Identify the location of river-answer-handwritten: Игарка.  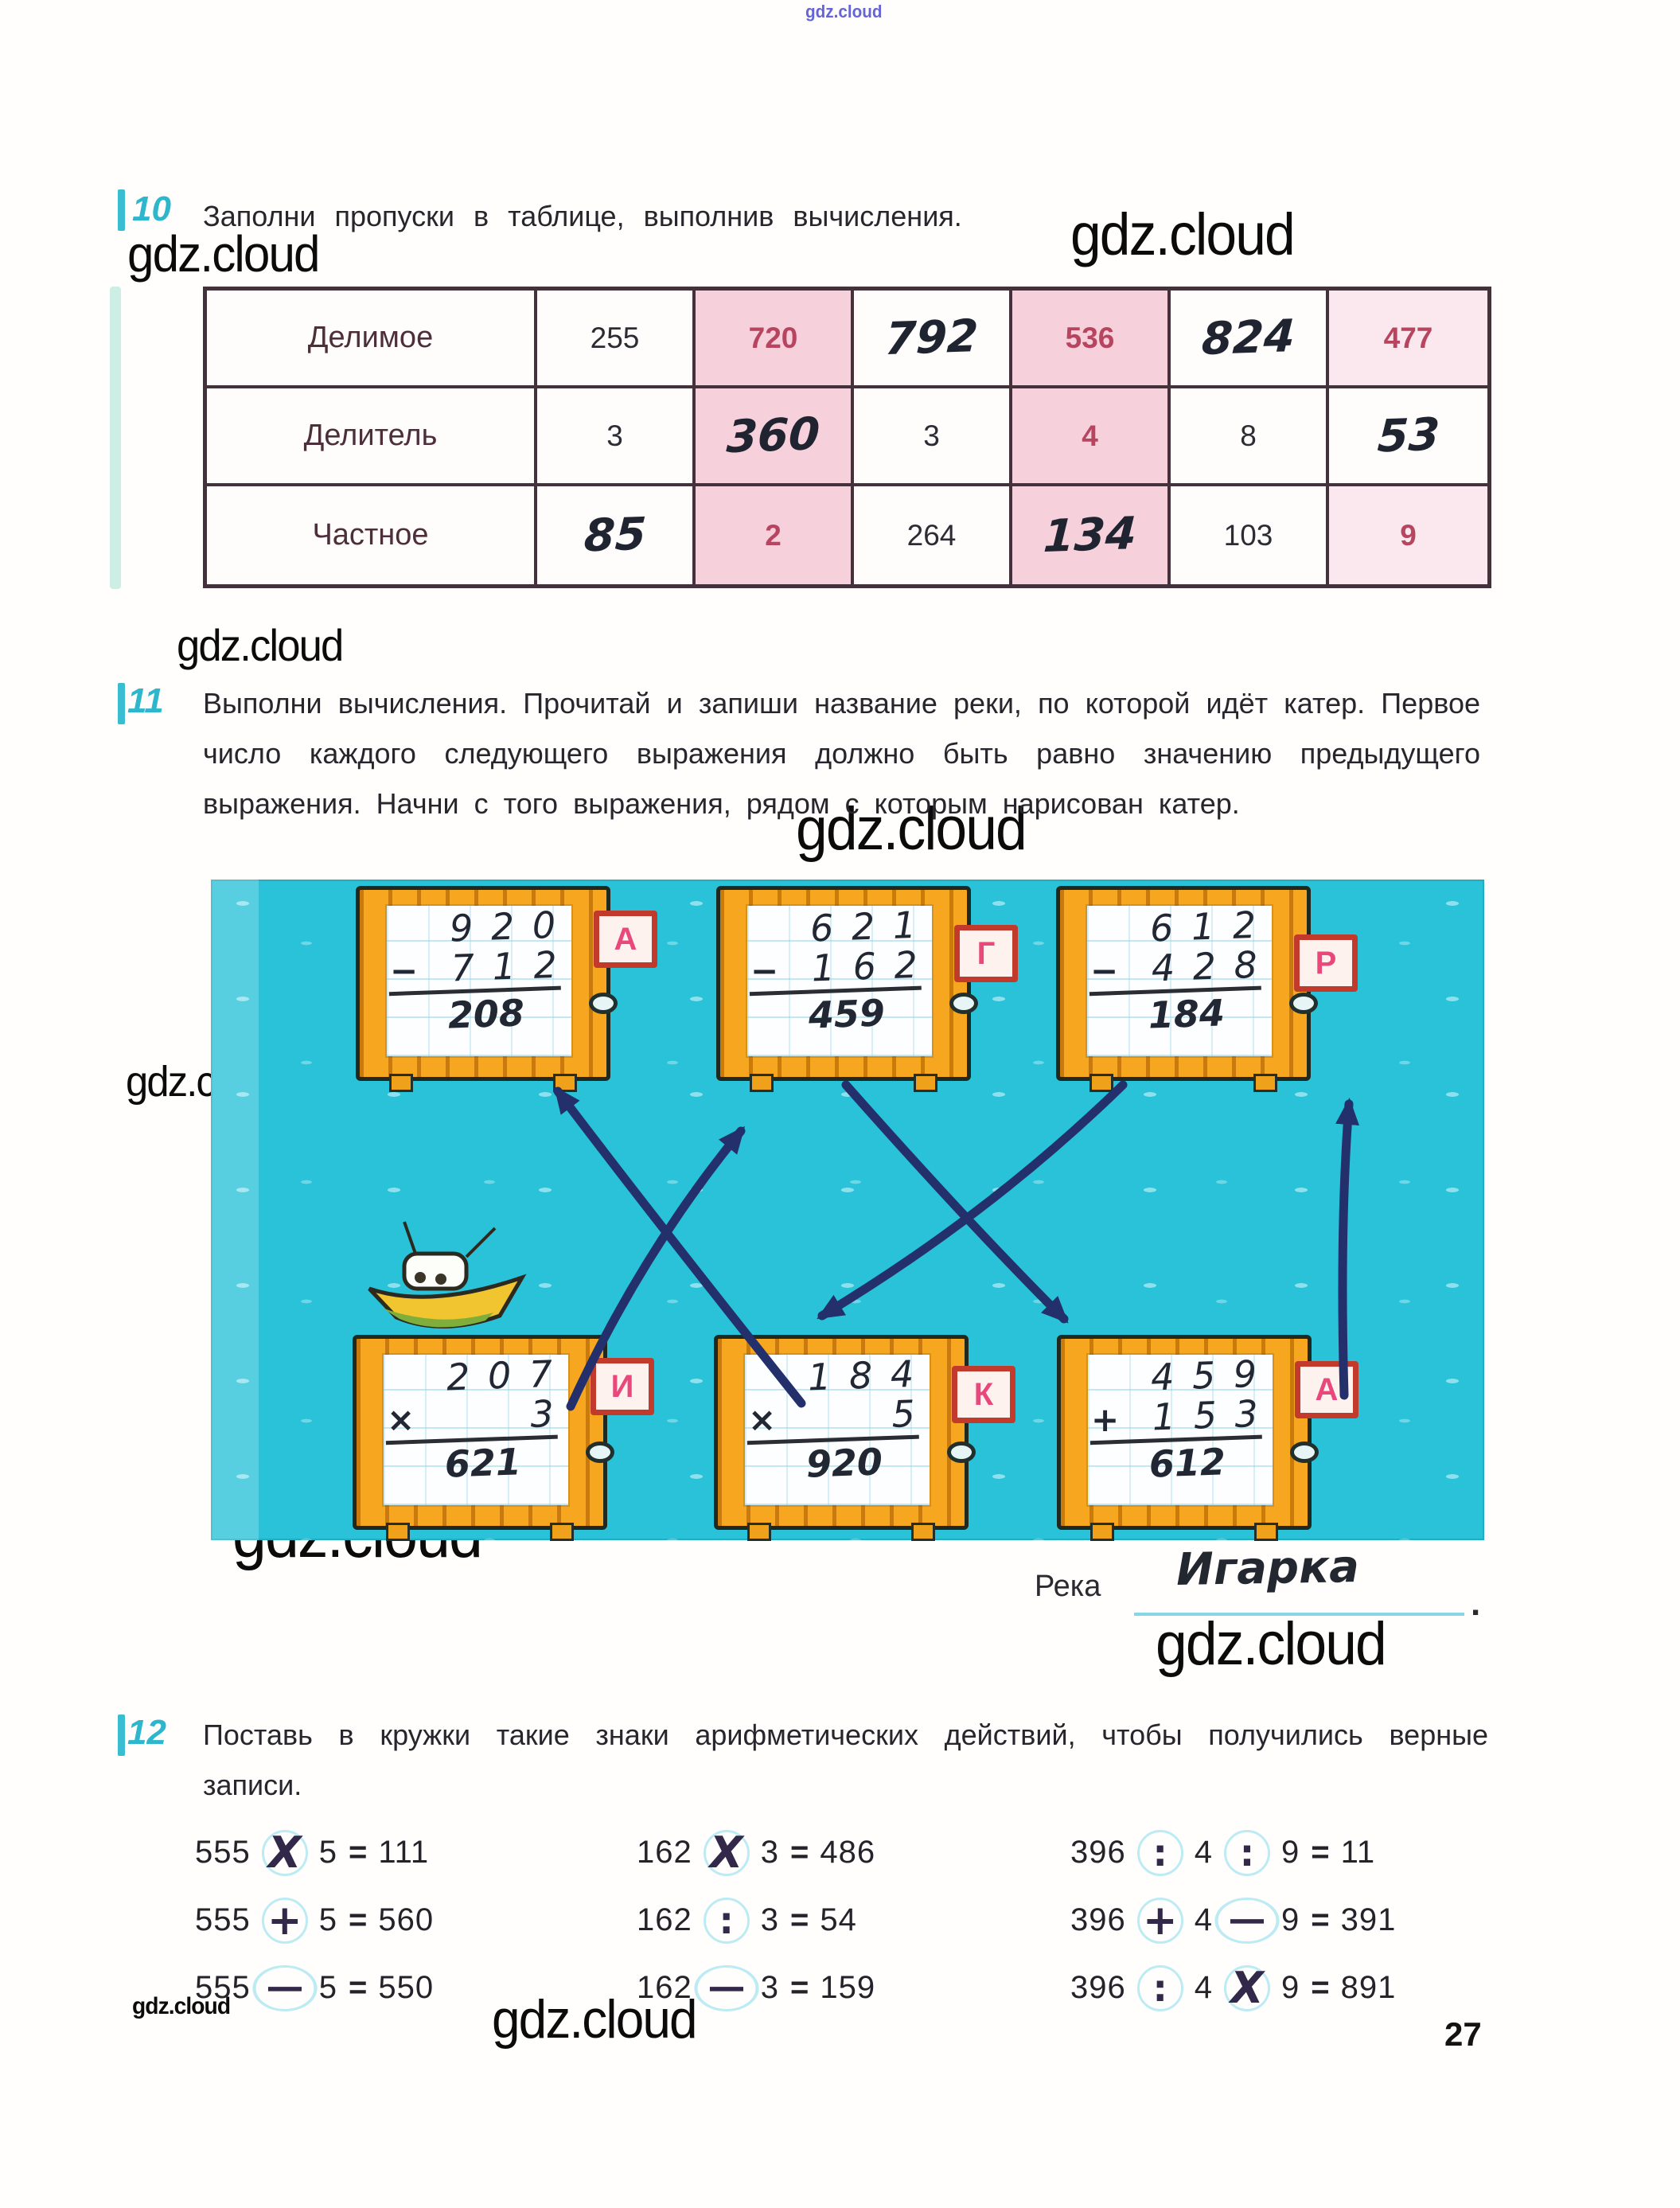
(1267, 1568).